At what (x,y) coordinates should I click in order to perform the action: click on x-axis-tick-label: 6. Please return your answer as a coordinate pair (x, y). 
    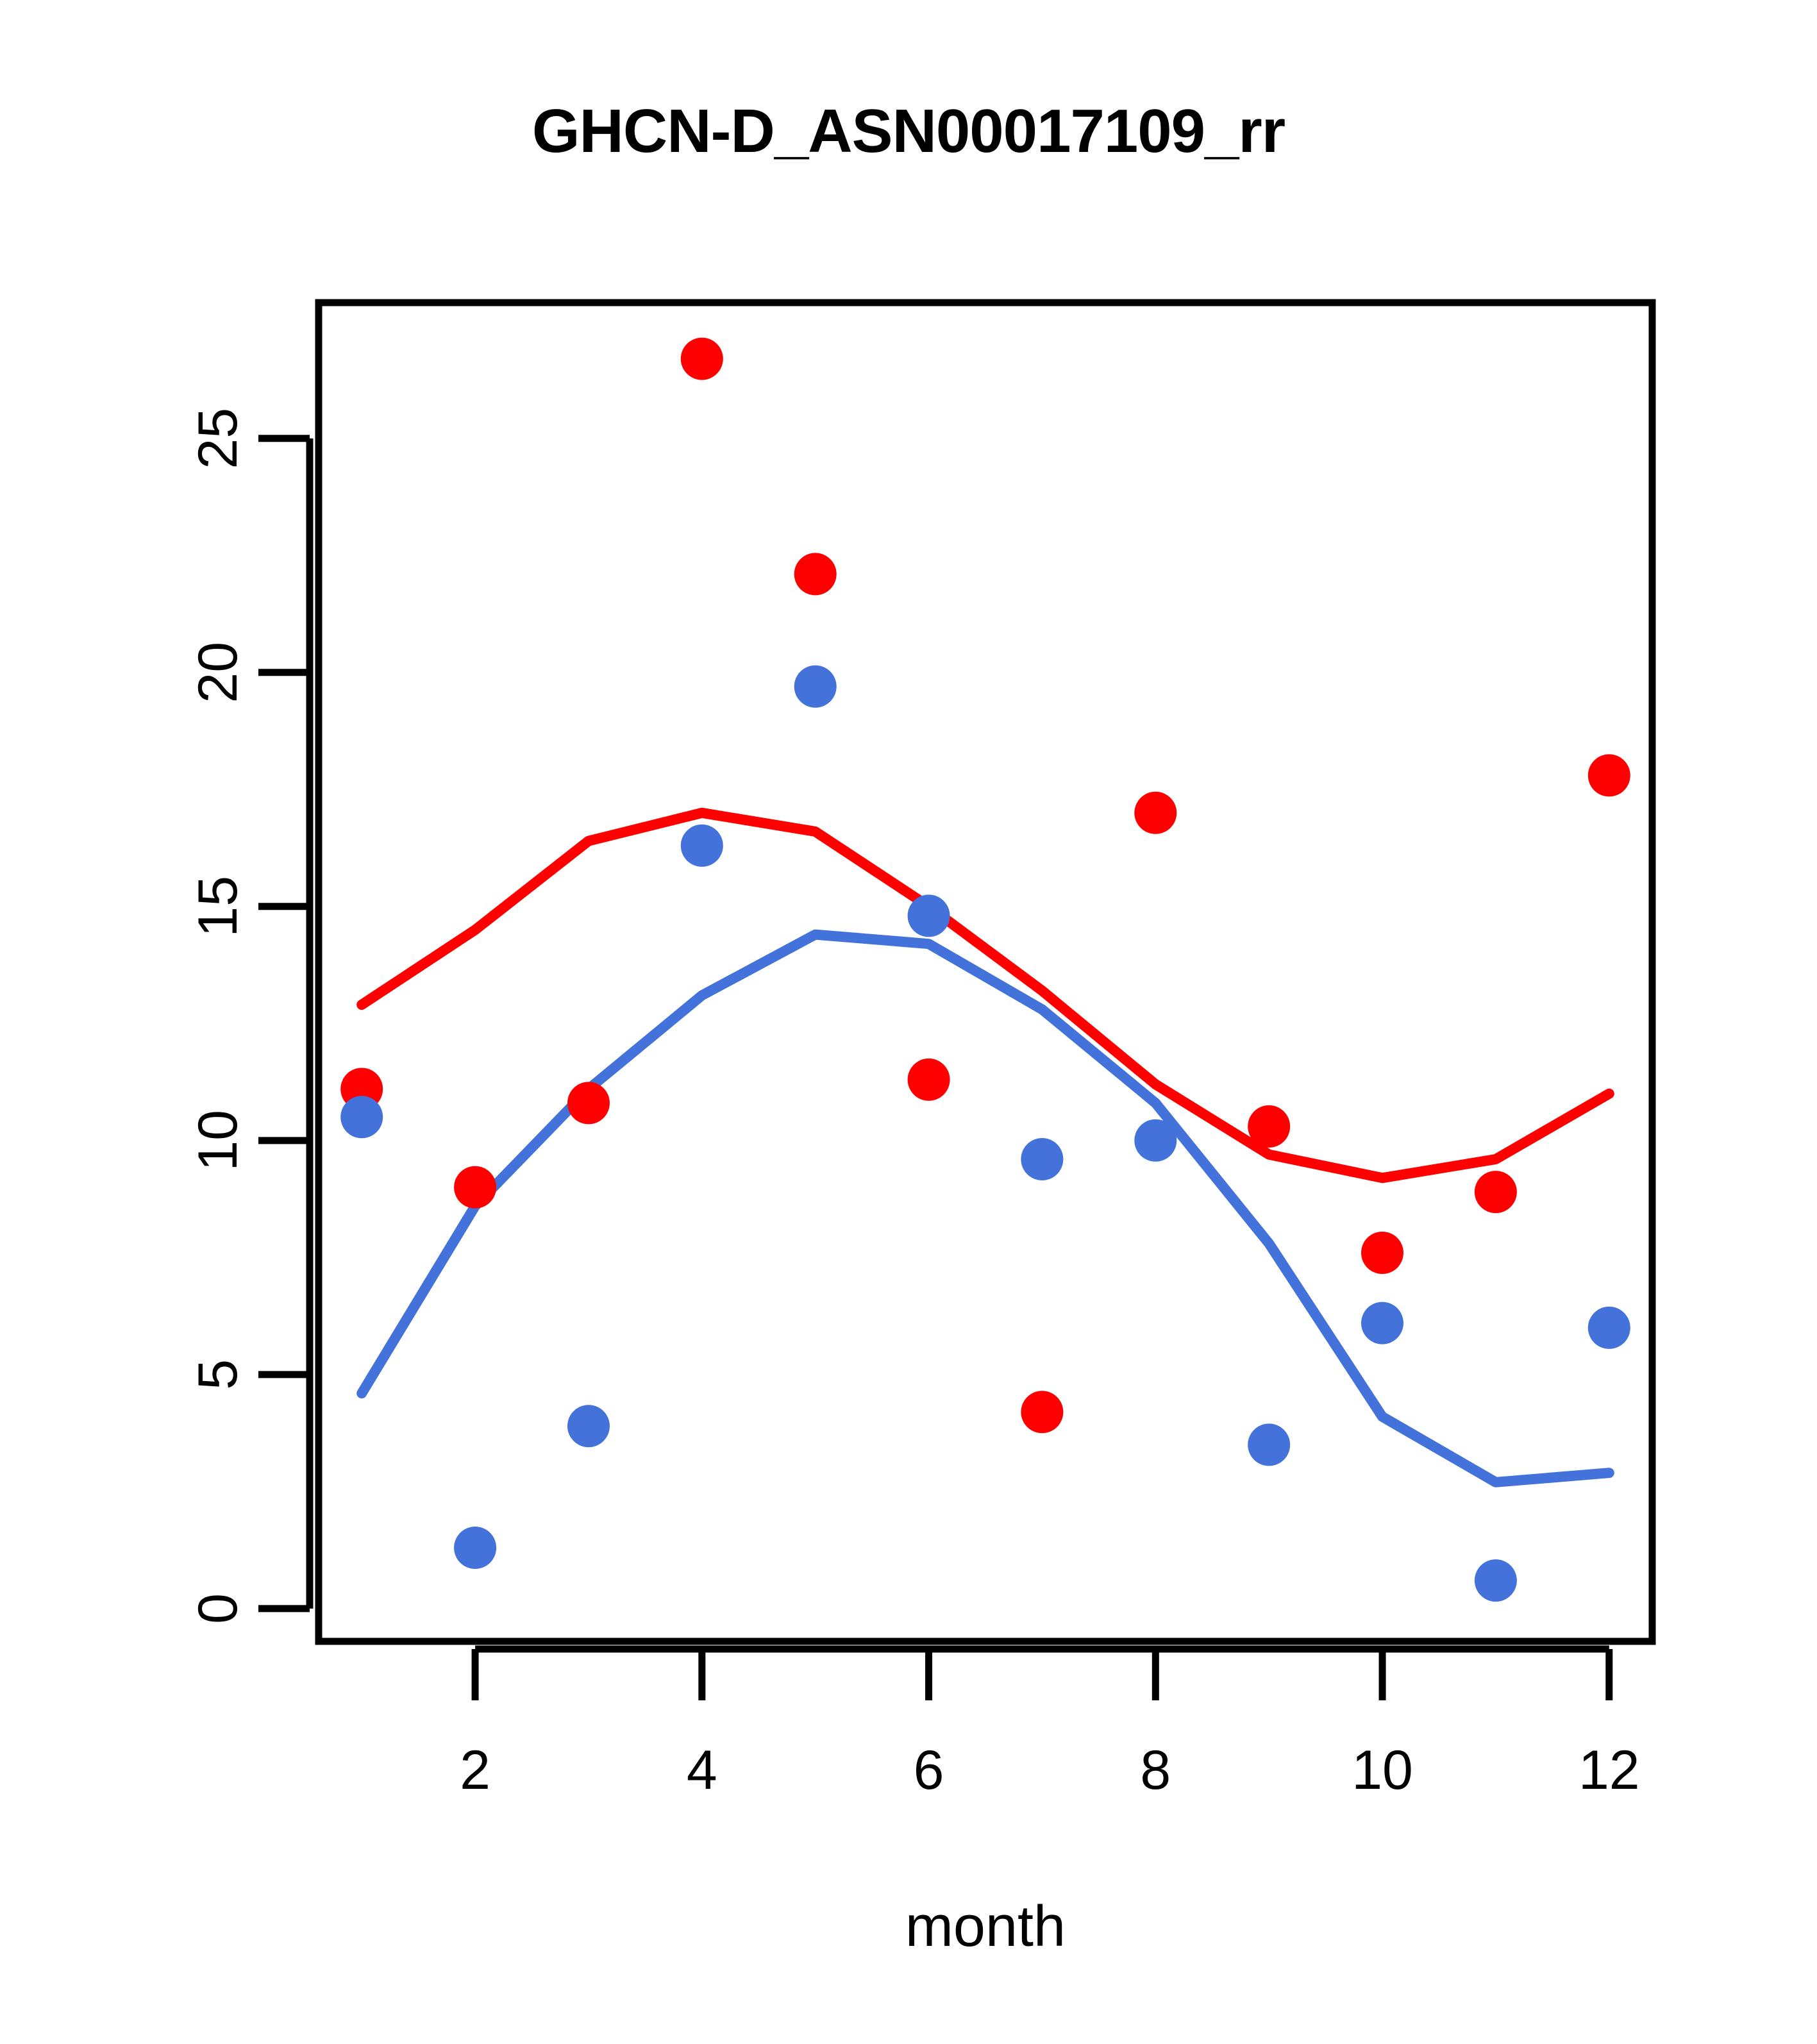
    Looking at the image, I should click on (929, 1770).